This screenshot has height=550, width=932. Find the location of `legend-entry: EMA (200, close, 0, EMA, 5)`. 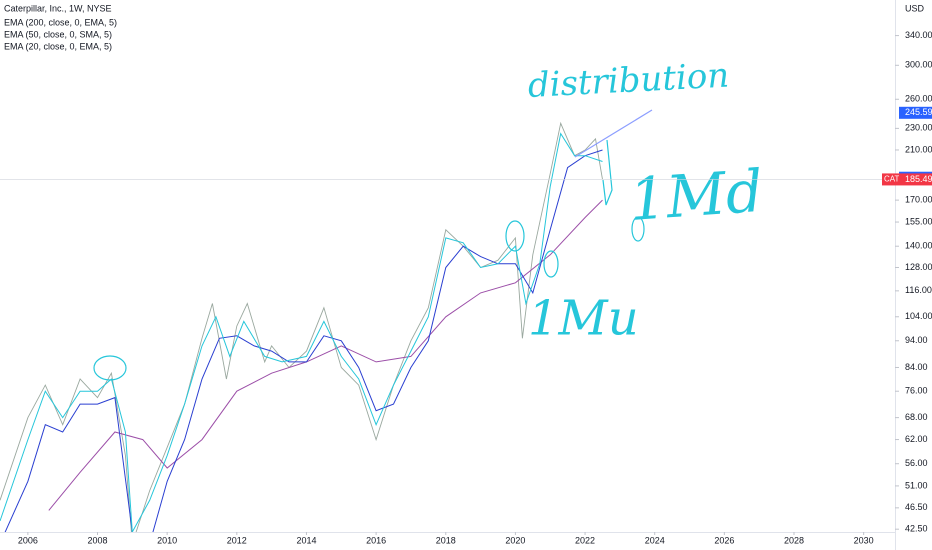

legend-entry: EMA (200, close, 0, EMA, 5) is located at coordinates (60, 22).